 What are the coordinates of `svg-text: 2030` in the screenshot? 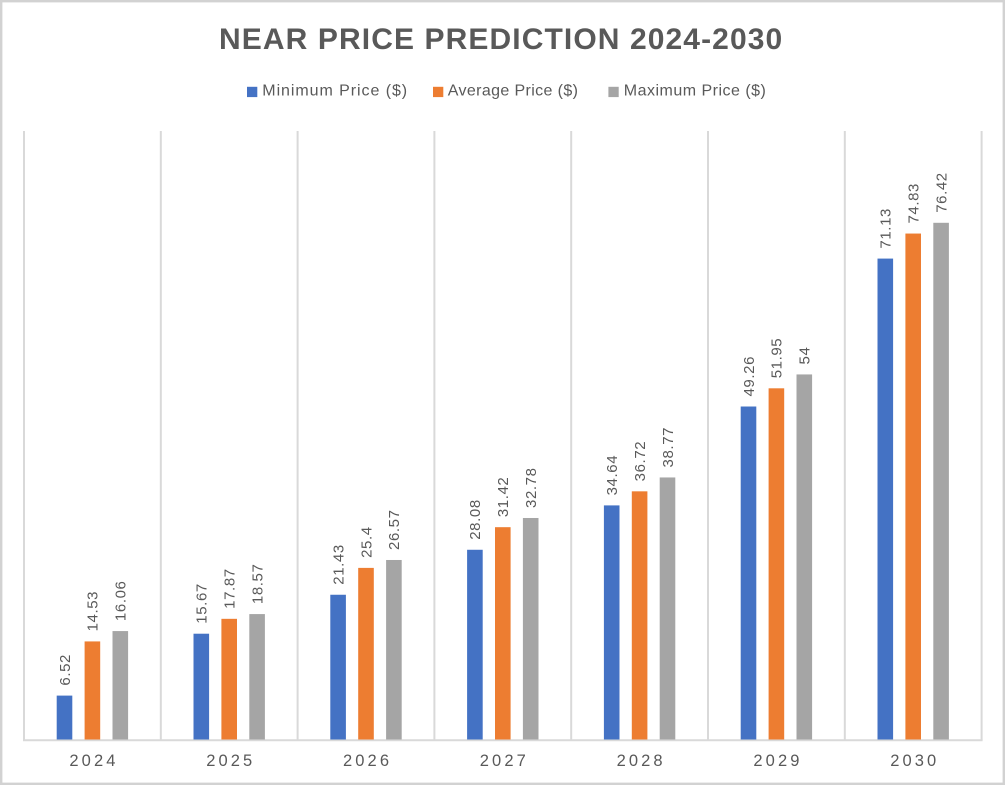 It's located at (914, 761).